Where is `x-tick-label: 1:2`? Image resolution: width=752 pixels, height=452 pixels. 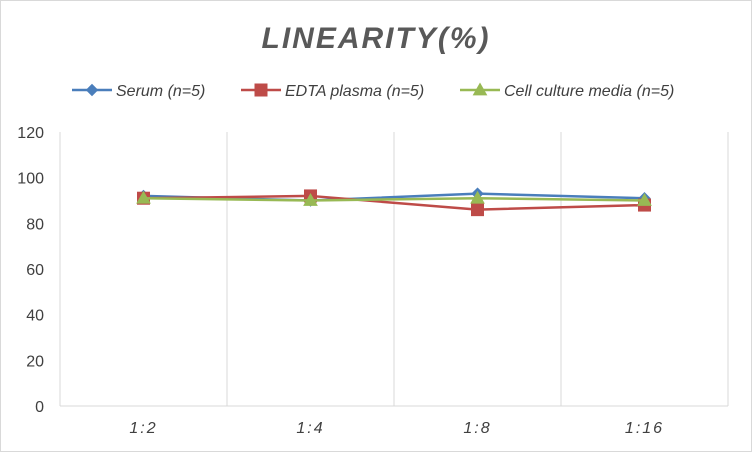 x-tick-label: 1:2 is located at coordinates (143, 428).